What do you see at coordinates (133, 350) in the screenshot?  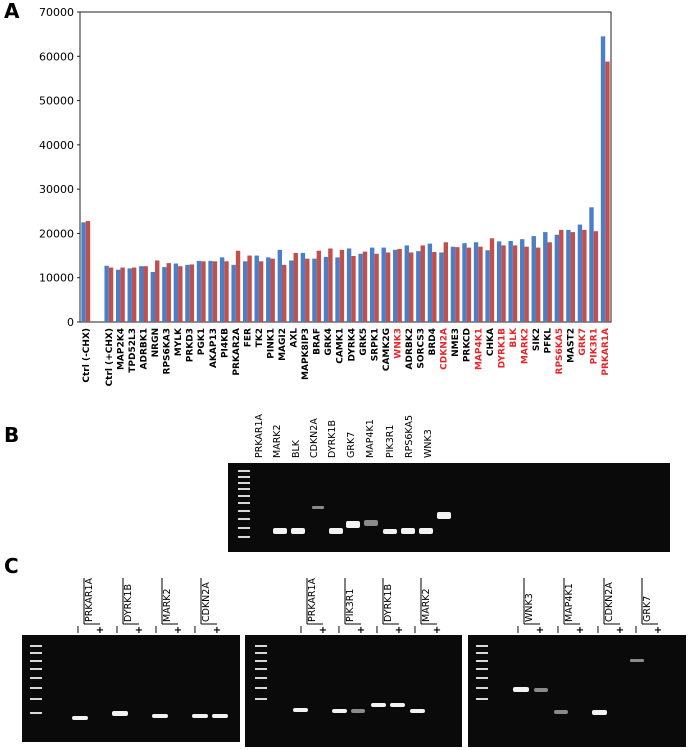 I see `x-tick-label: TPD52L3` at bounding box center [133, 350].